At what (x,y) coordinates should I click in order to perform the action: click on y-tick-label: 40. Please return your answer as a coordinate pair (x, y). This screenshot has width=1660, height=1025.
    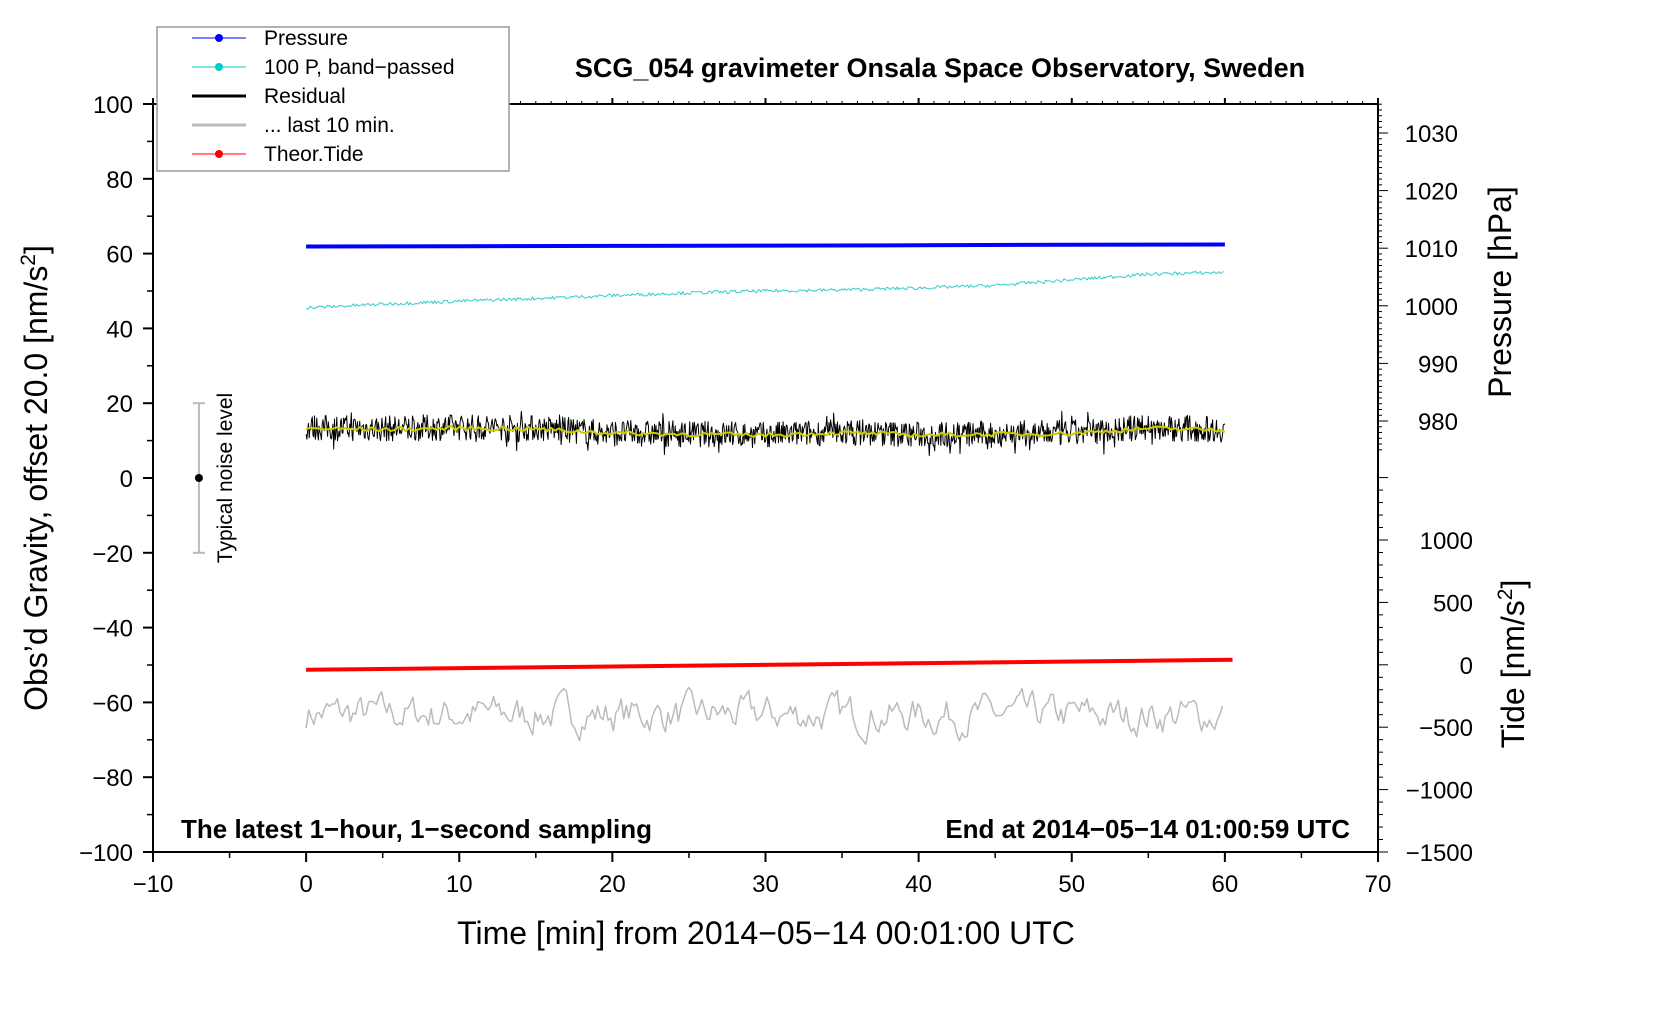
    Looking at the image, I should click on (119, 329).